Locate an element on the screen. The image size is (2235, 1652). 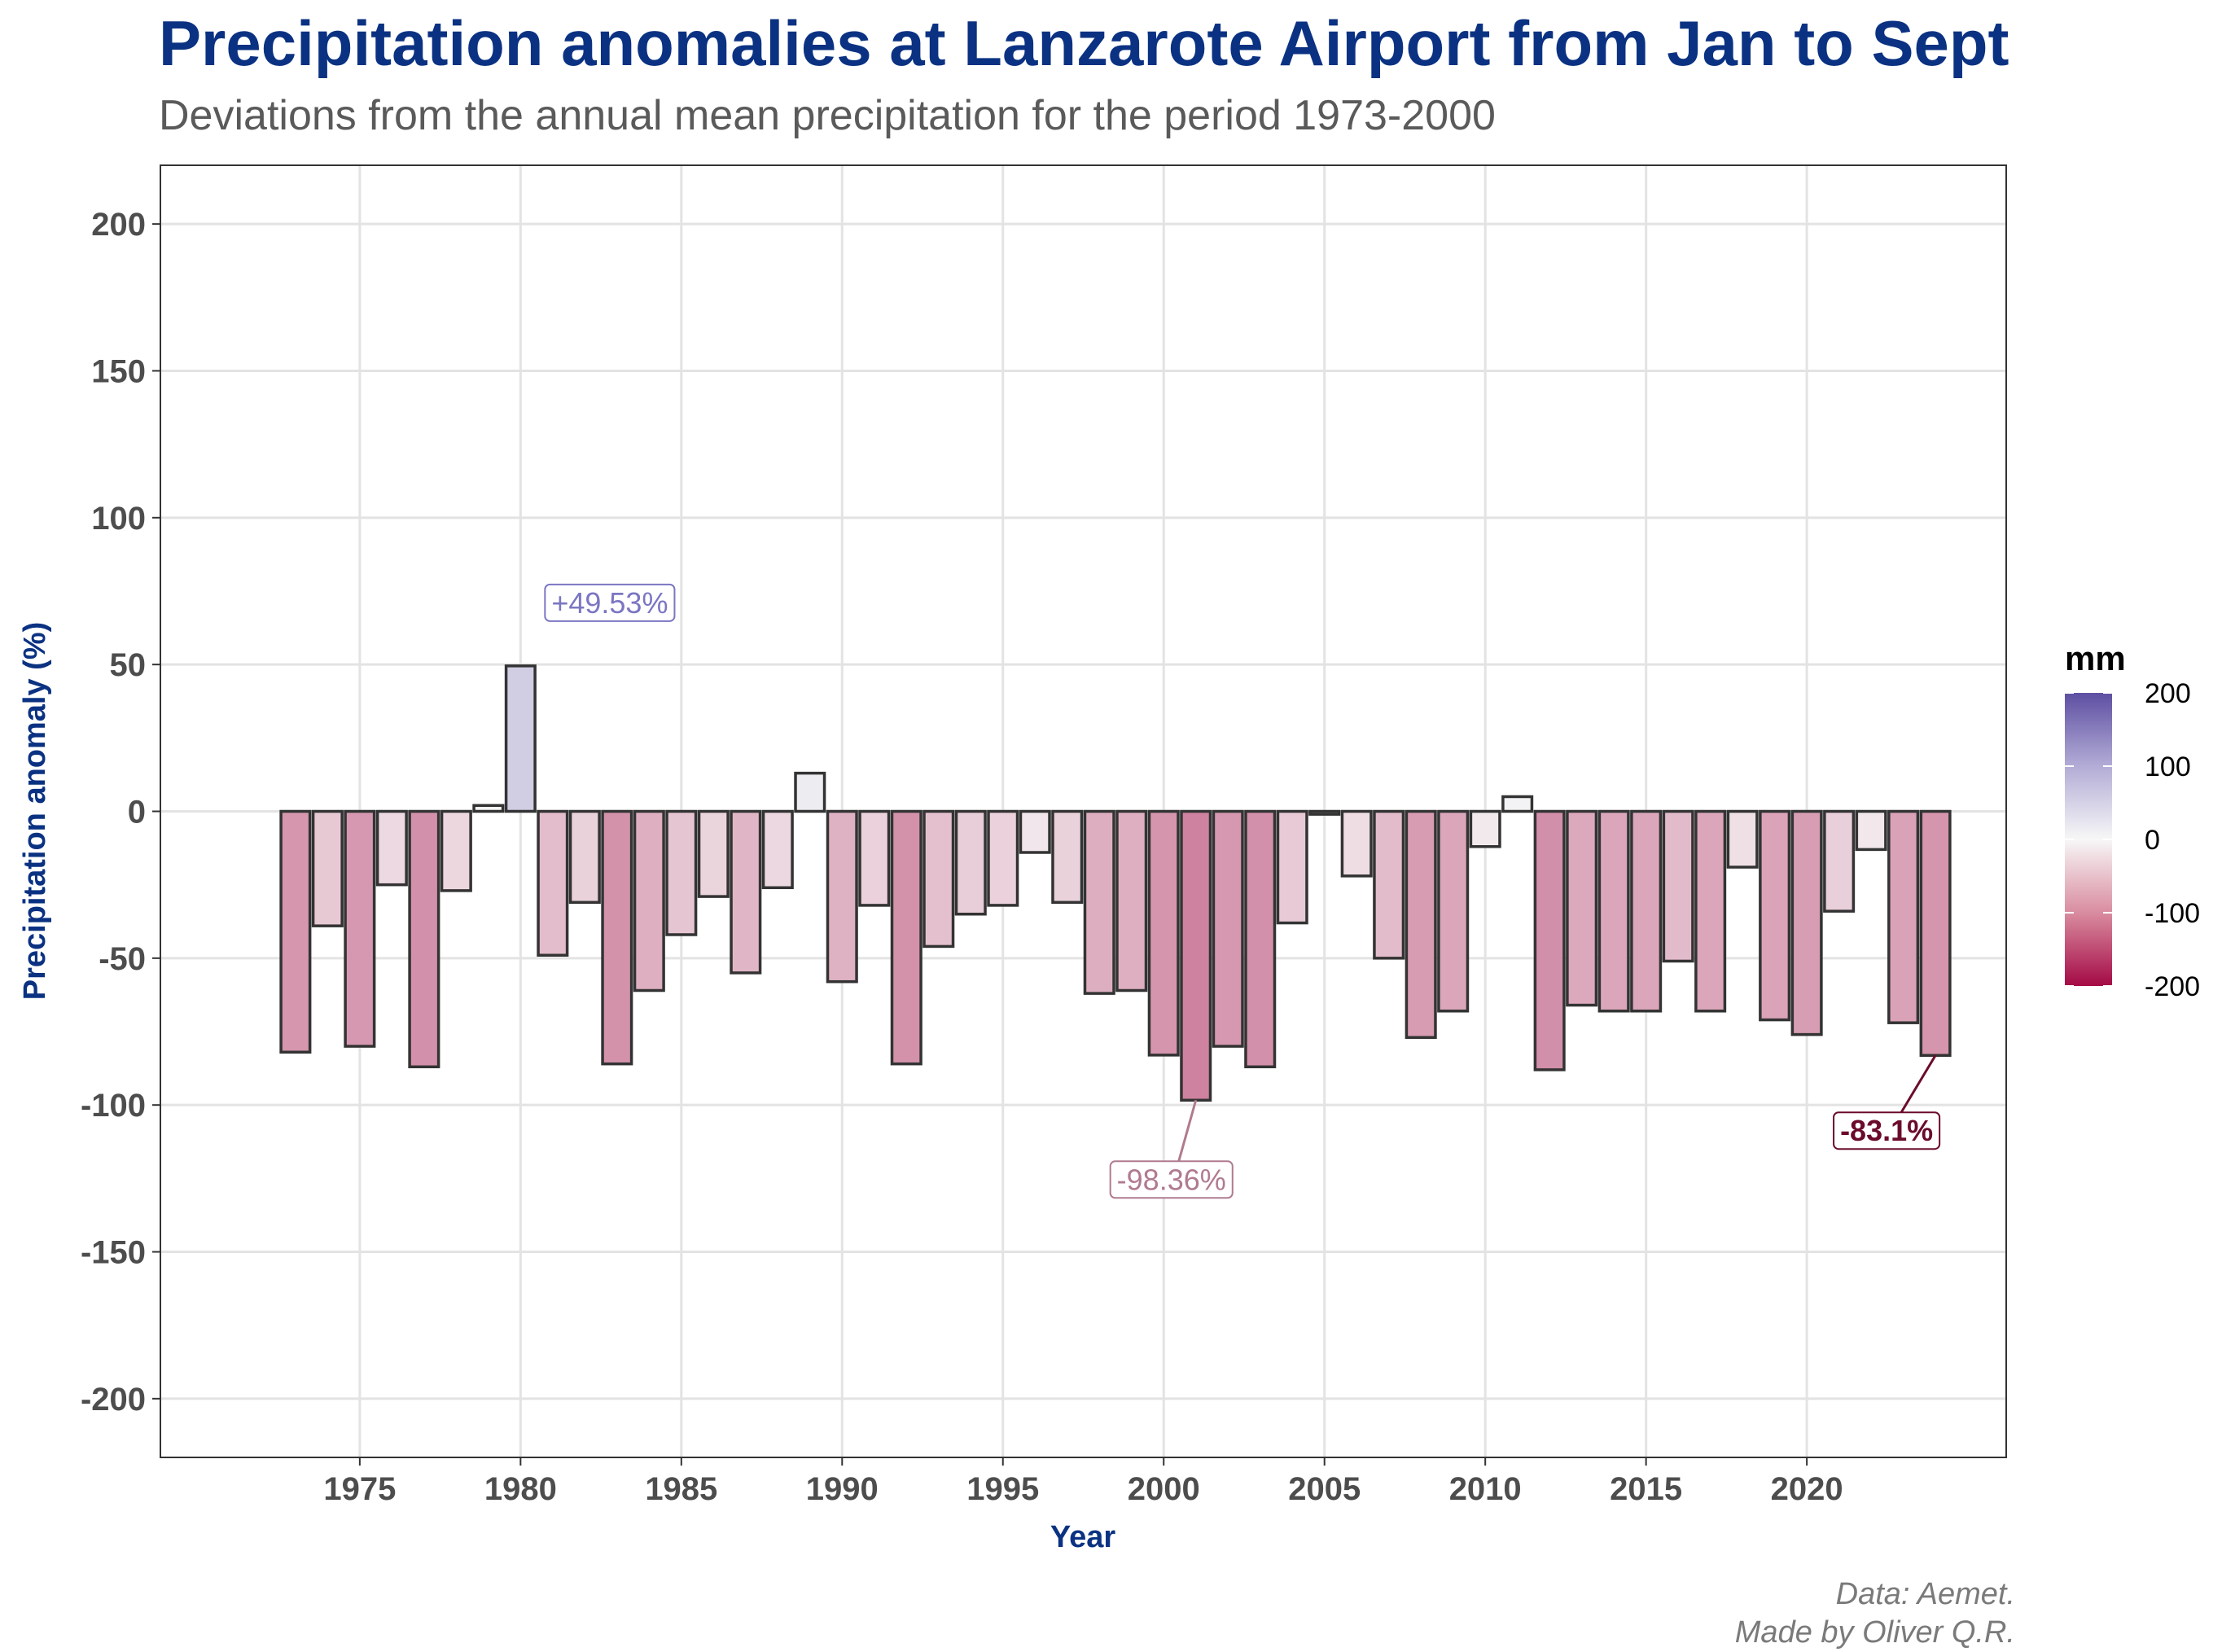
bar-1987 is located at coordinates (746, 892).